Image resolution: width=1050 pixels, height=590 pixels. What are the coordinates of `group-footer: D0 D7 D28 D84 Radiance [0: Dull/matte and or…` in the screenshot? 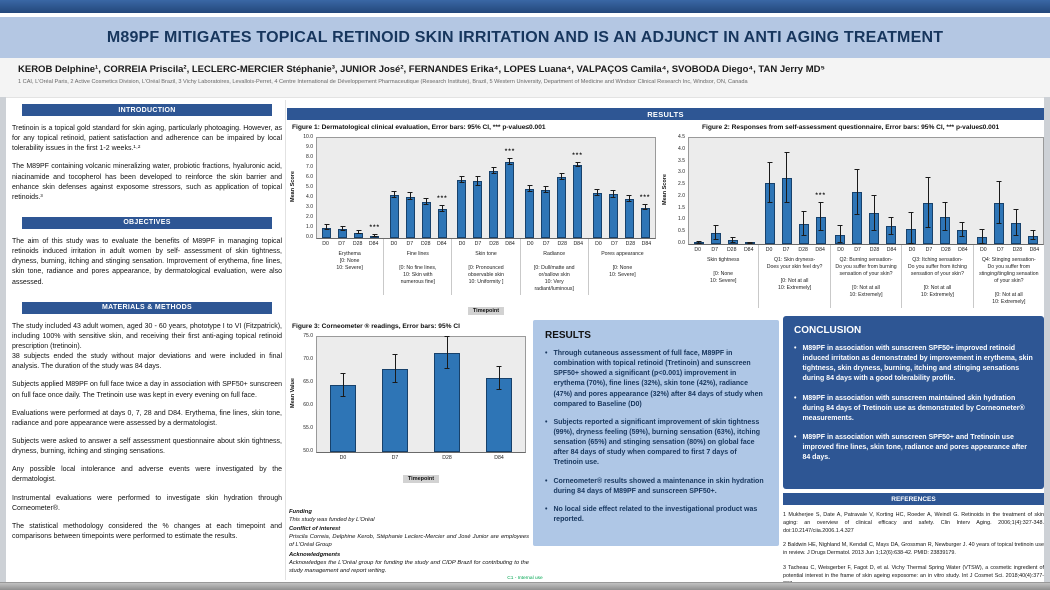 It's located at (555, 267).